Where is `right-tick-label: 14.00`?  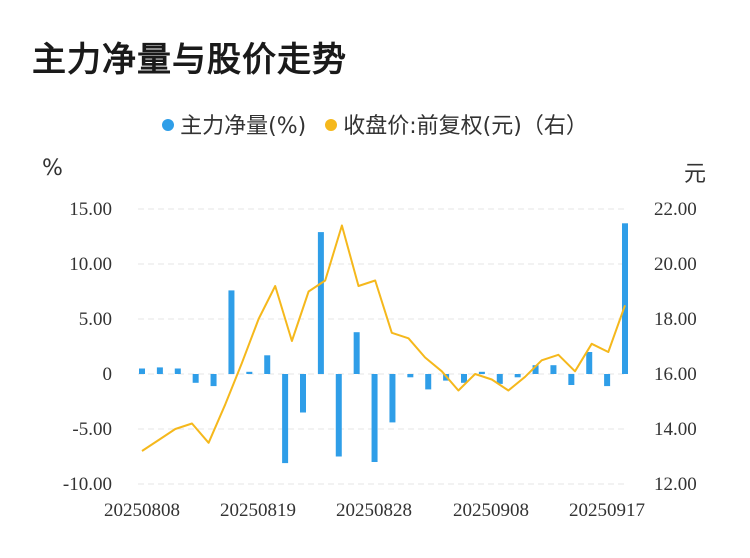 right-tick-label: 14.00 is located at coordinates (675, 429).